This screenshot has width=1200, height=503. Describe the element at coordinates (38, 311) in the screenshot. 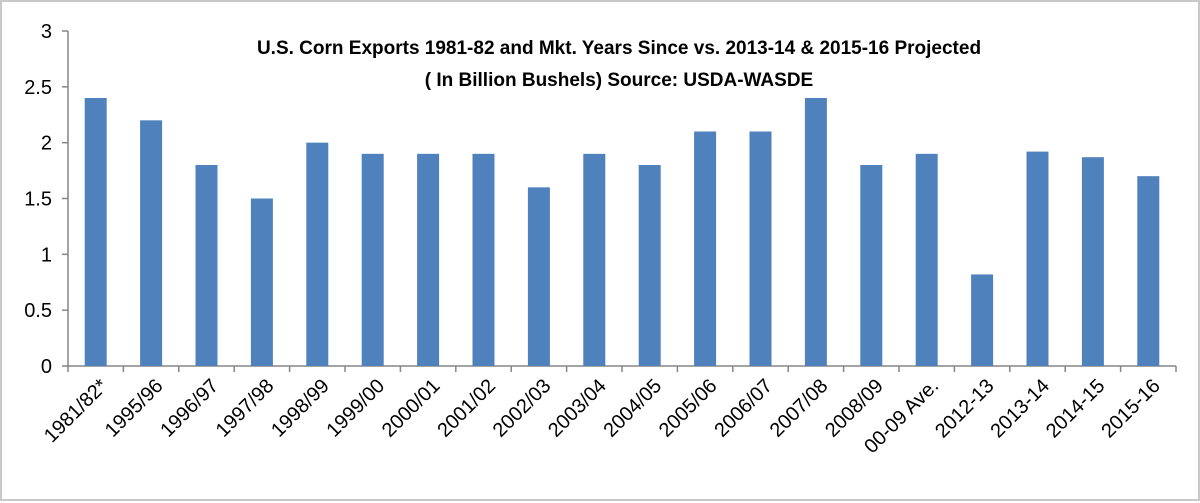

I see `y-tick-label: 0.5` at that location.